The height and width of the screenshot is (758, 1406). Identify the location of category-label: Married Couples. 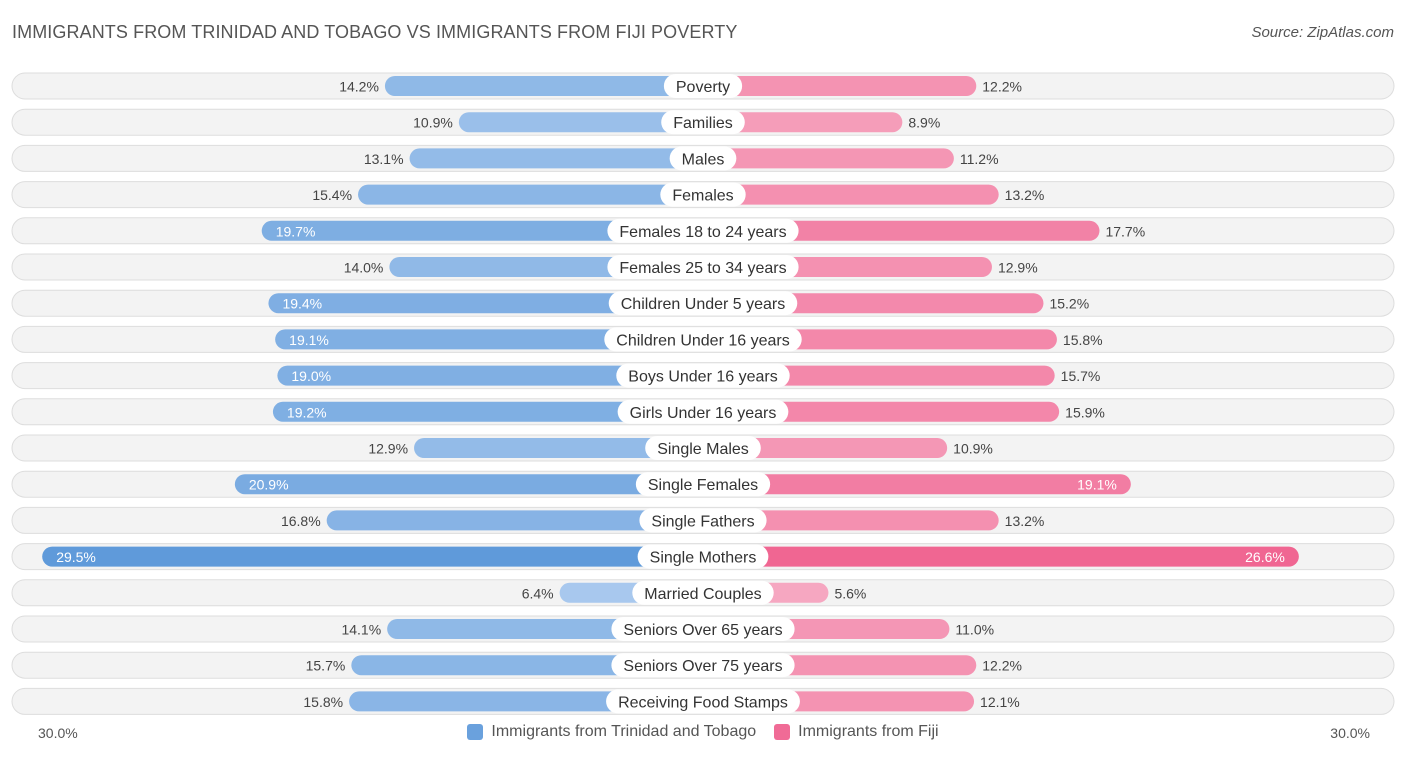
(702, 594).